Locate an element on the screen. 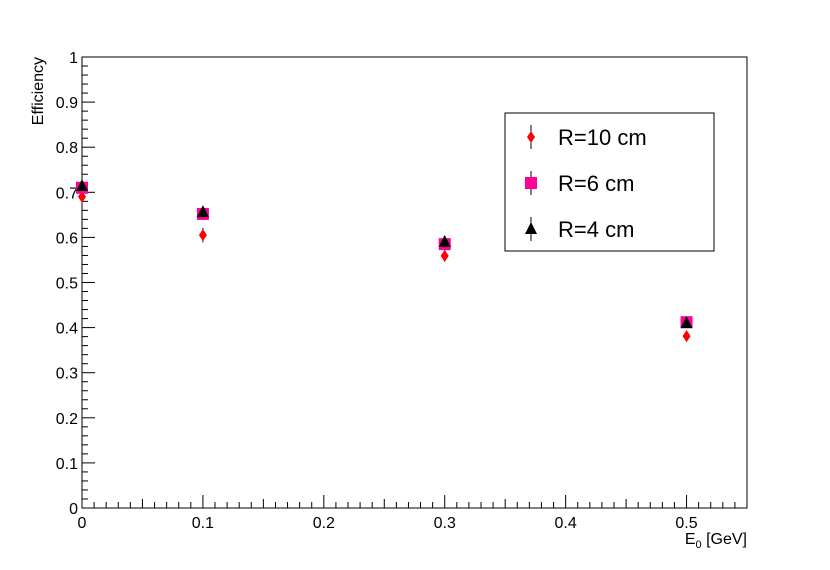 This screenshot has height=570, width=830. legend-label: R=6 cm is located at coordinates (596, 183).